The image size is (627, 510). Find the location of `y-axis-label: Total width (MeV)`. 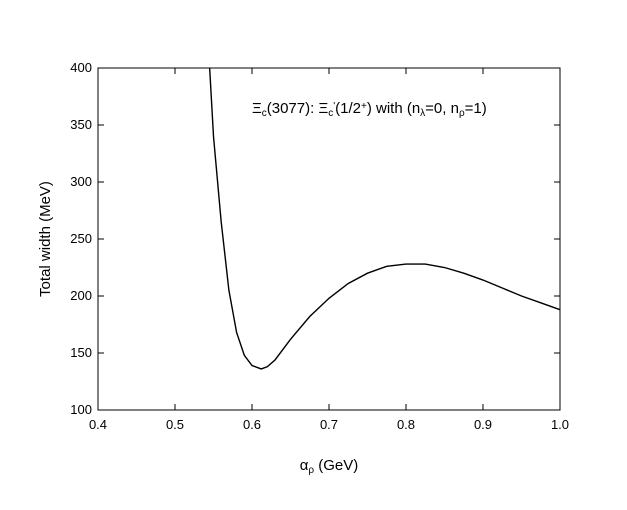

y-axis-label: Total width (MeV) is located at coordinates (45, 239).